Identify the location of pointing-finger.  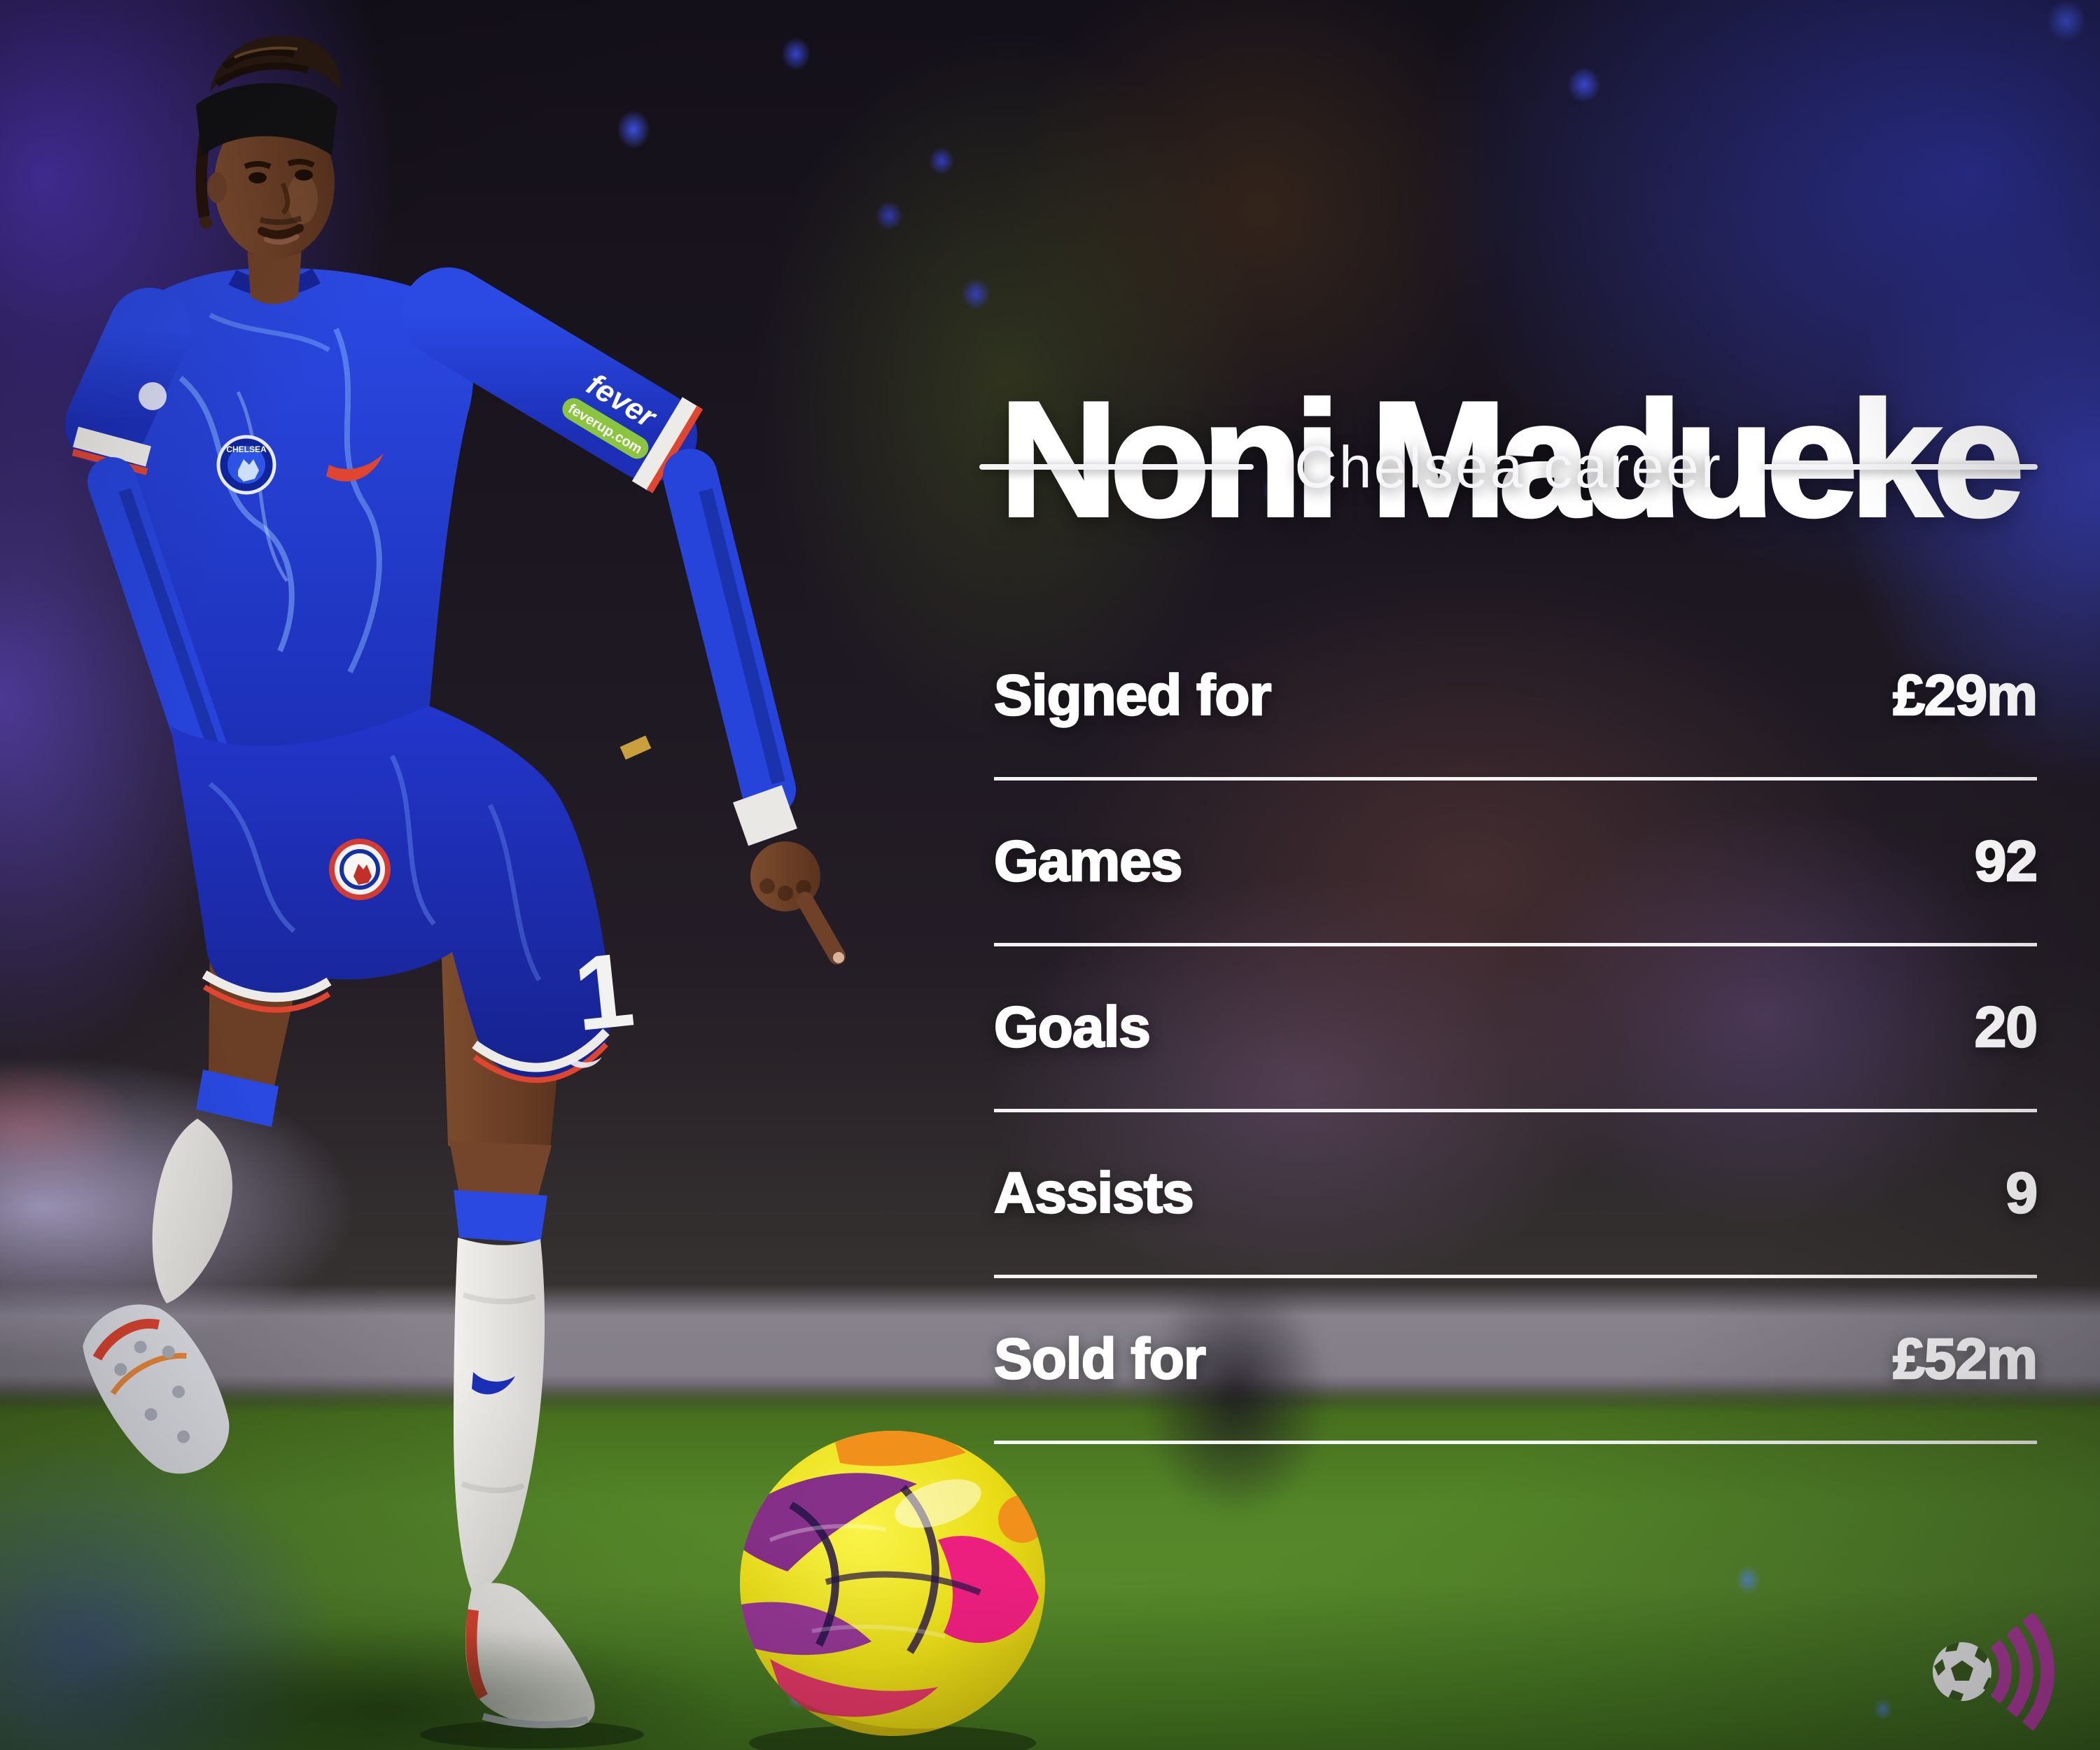
(821, 928).